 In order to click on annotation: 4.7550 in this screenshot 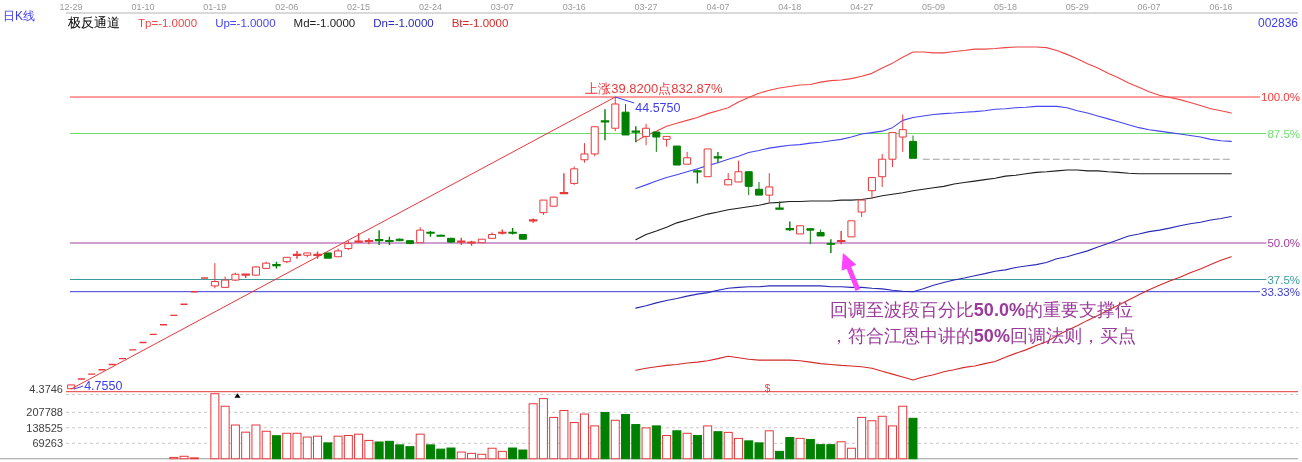, I will do `click(103, 386)`.